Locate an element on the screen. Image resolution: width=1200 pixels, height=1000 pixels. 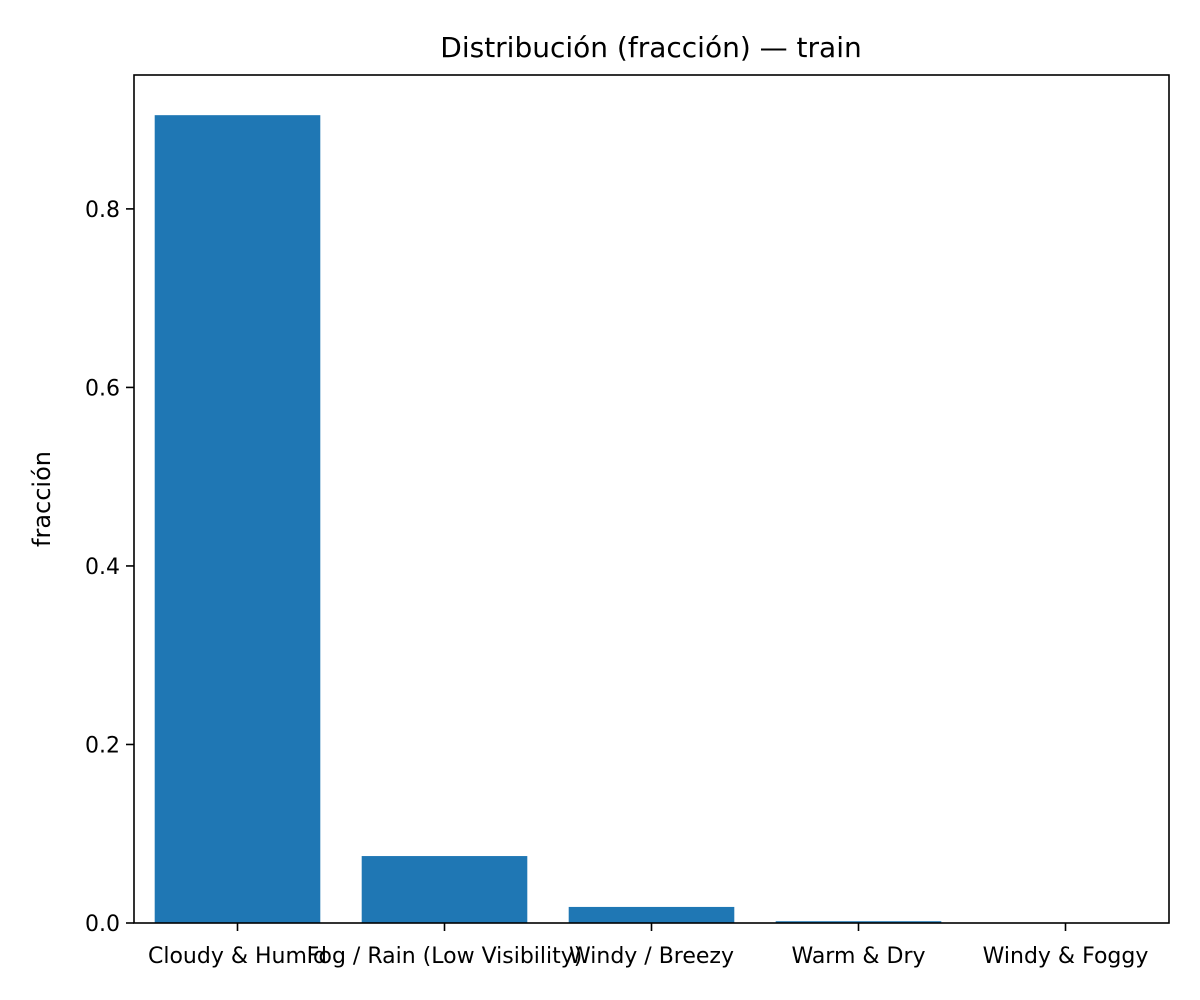
chart-title: Distribución (fracción) — train is located at coordinates (650, 47).